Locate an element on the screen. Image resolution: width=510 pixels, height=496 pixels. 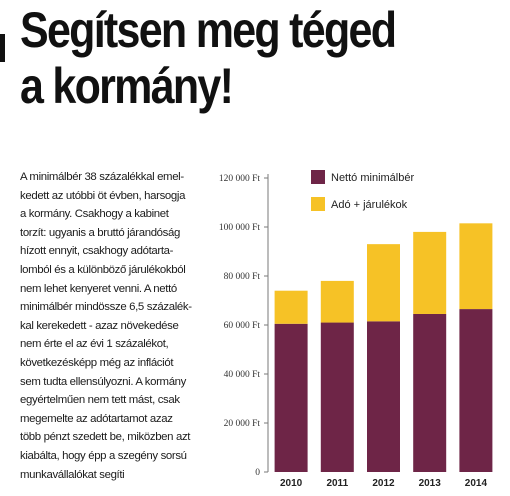
article-line: sem tudta ellensúlyozni. A kormány is located at coordinates (103, 381).